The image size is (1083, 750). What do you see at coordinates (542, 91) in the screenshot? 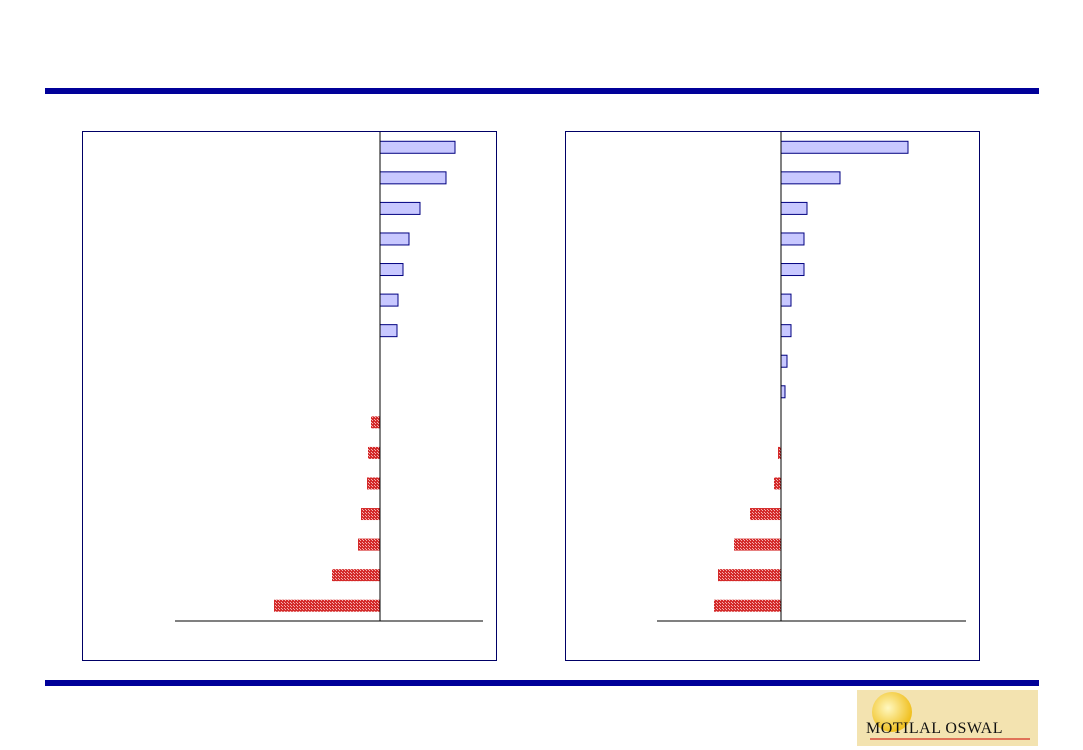
I see `header-rule` at bounding box center [542, 91].